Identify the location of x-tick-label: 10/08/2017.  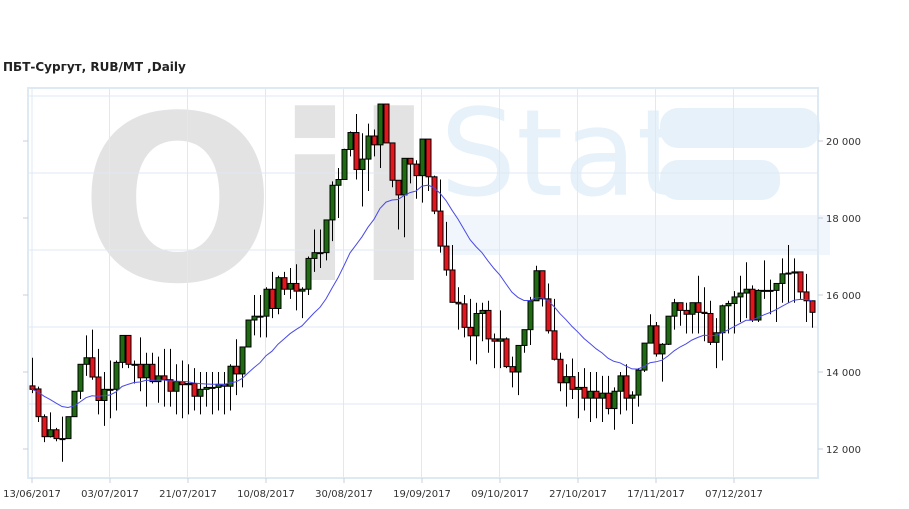
(266, 494).